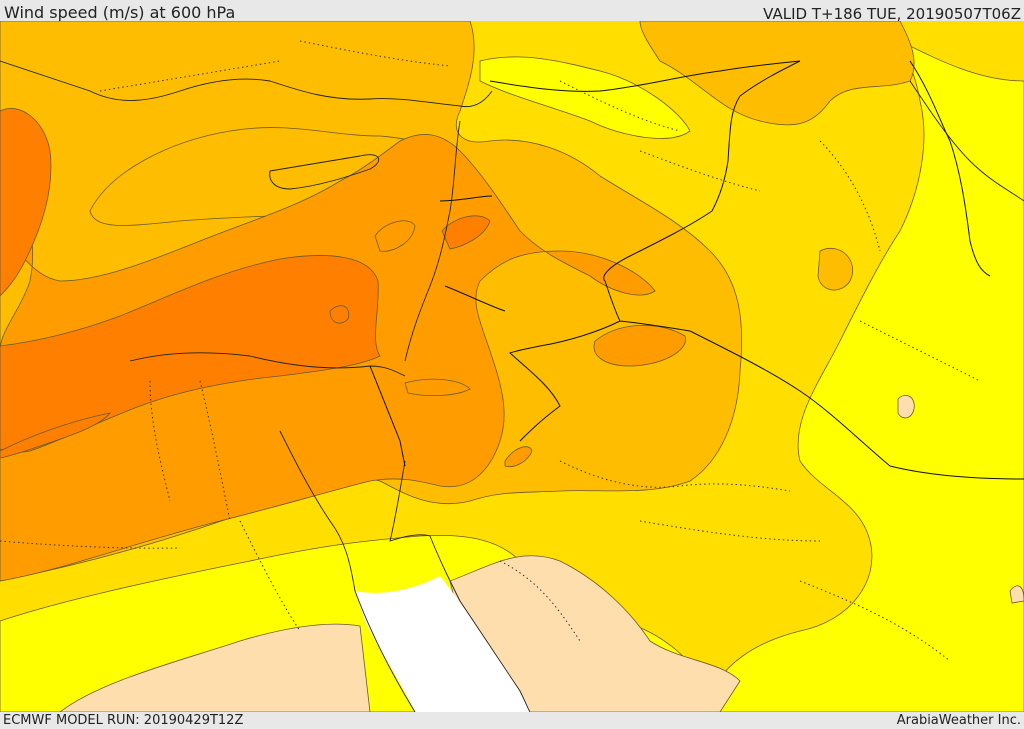 The image size is (1024, 729). I want to click on coastline-red-sea-west, so click(385, 651).